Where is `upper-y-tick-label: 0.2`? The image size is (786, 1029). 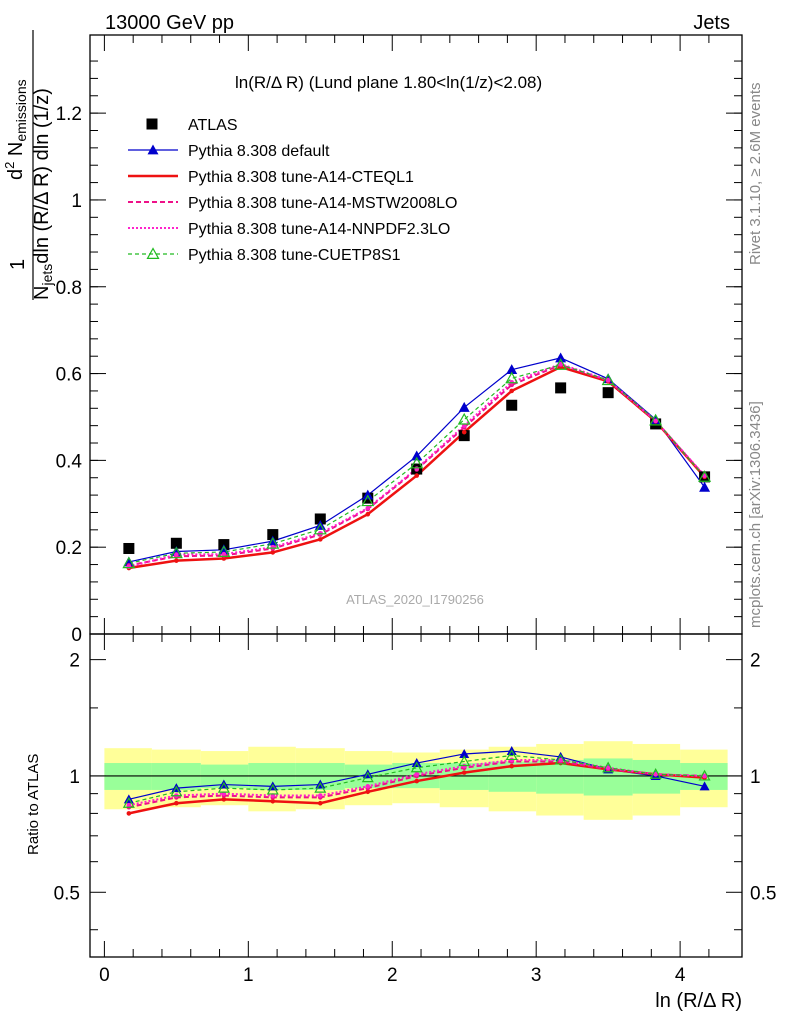
upper-y-tick-label: 0.2 is located at coordinates (69, 548).